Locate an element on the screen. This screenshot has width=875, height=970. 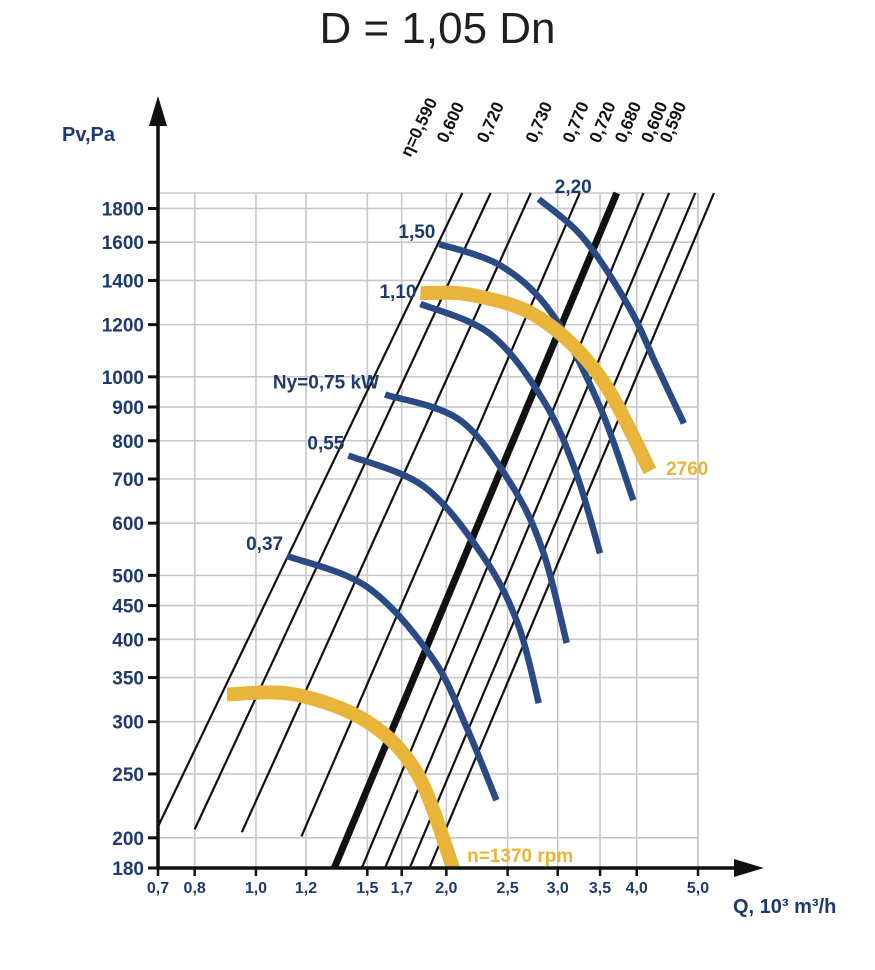
y-tick-label: 200 is located at coordinates (128, 839).